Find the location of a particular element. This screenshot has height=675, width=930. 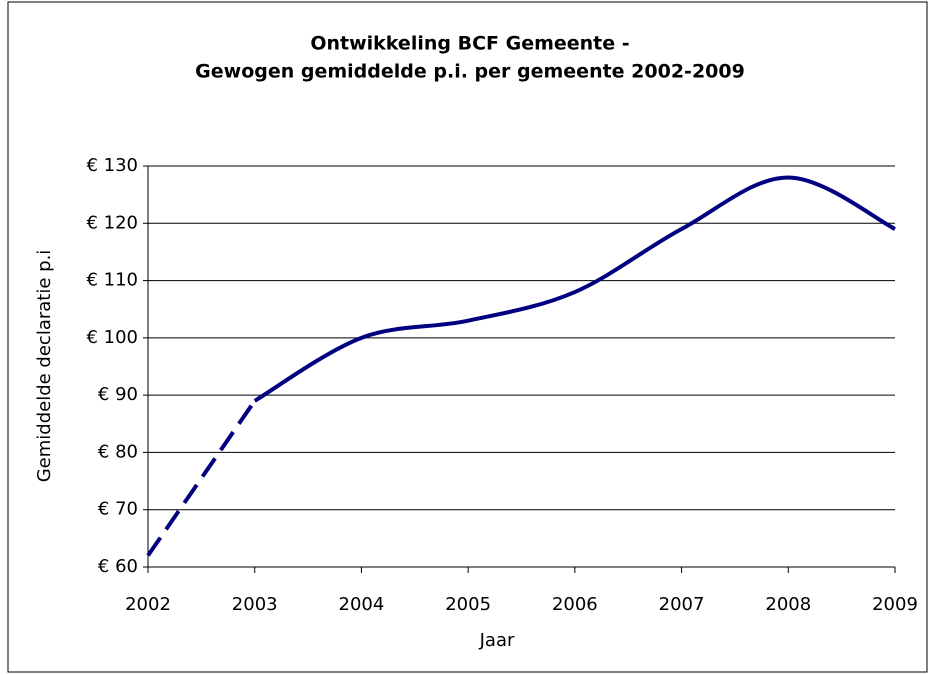

y-tick-label: € 130 is located at coordinates (112, 165).